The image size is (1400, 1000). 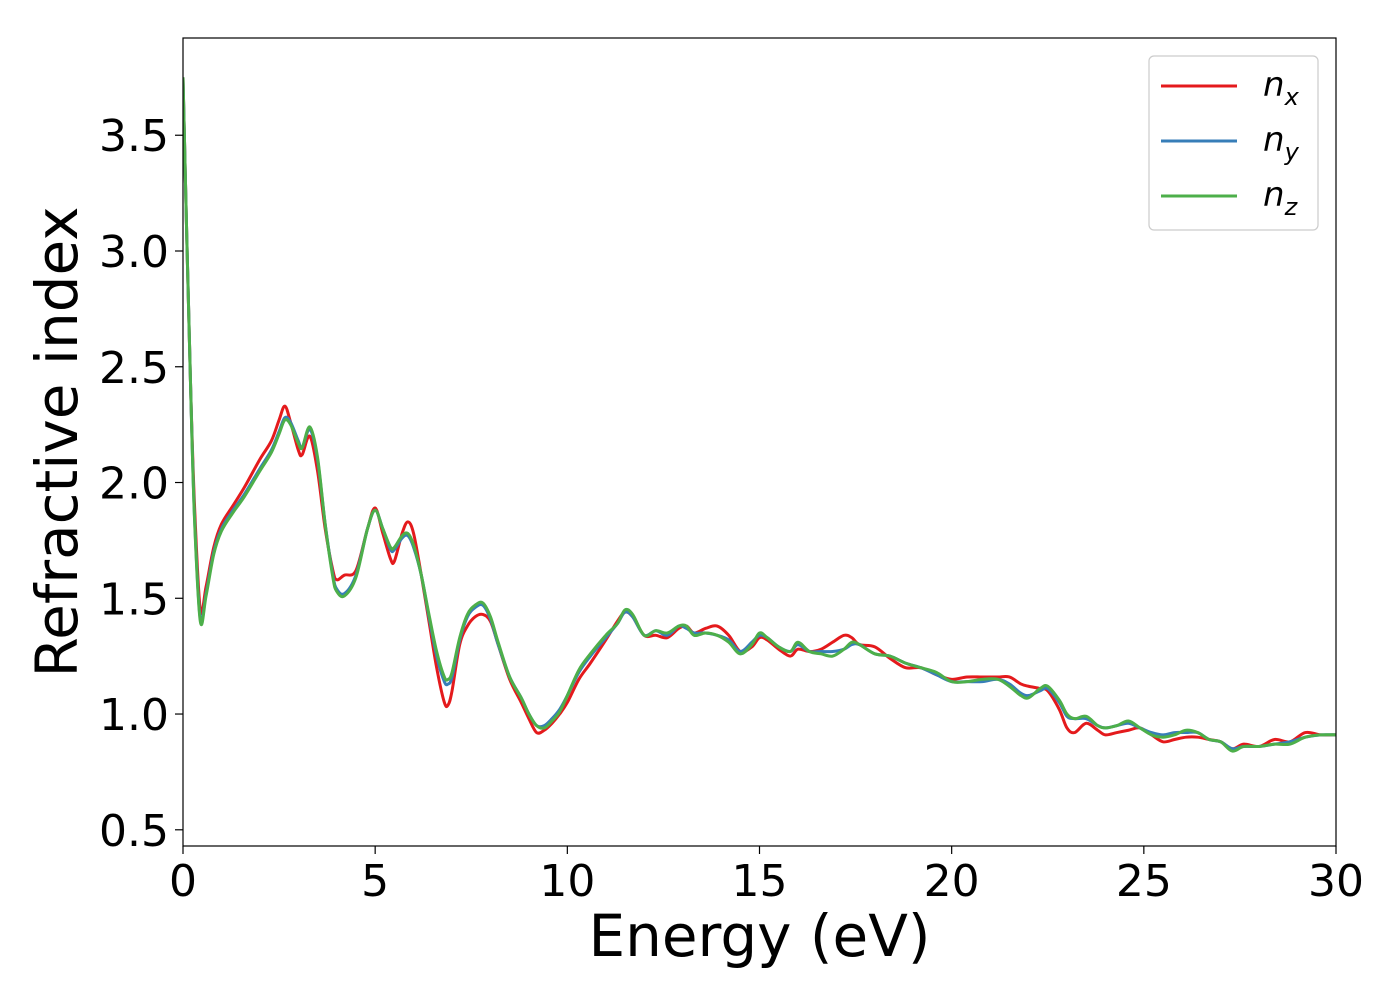 I want to click on legend: nx ny nz, so click(x=1233, y=143).